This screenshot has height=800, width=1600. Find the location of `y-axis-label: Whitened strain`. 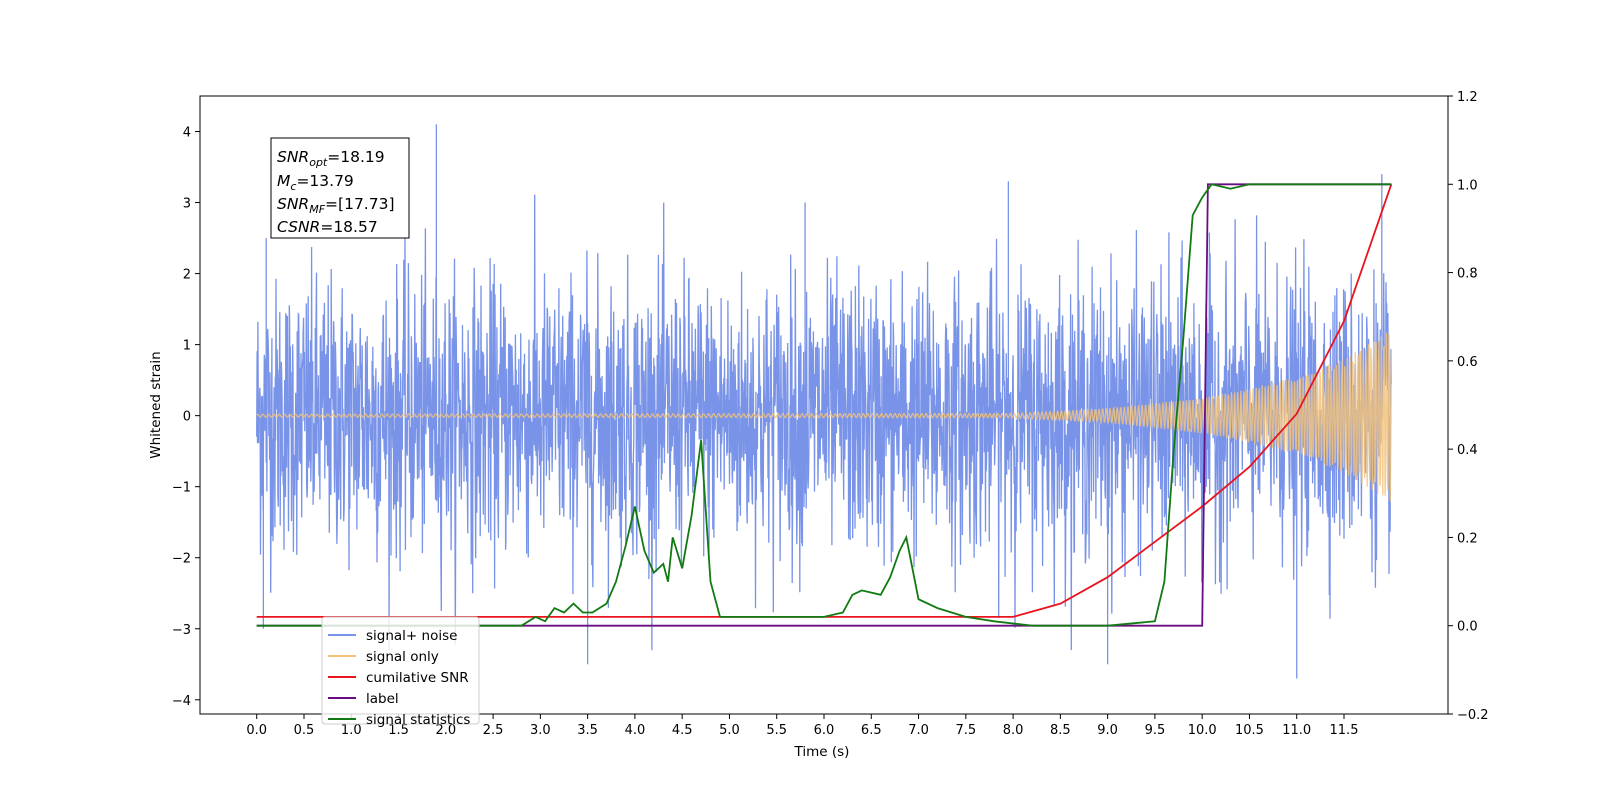

y-axis-label: Whitened strain is located at coordinates (156, 404).